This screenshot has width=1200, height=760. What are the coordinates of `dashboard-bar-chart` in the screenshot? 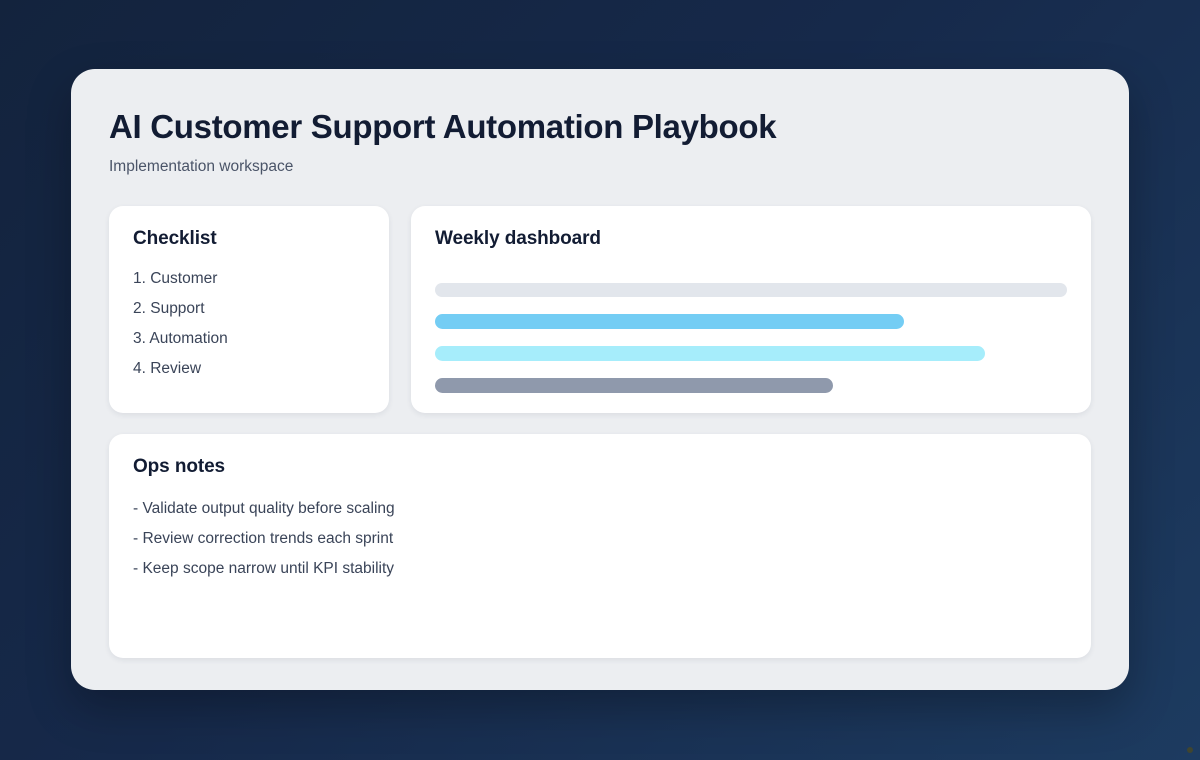 It's located at (751, 338).